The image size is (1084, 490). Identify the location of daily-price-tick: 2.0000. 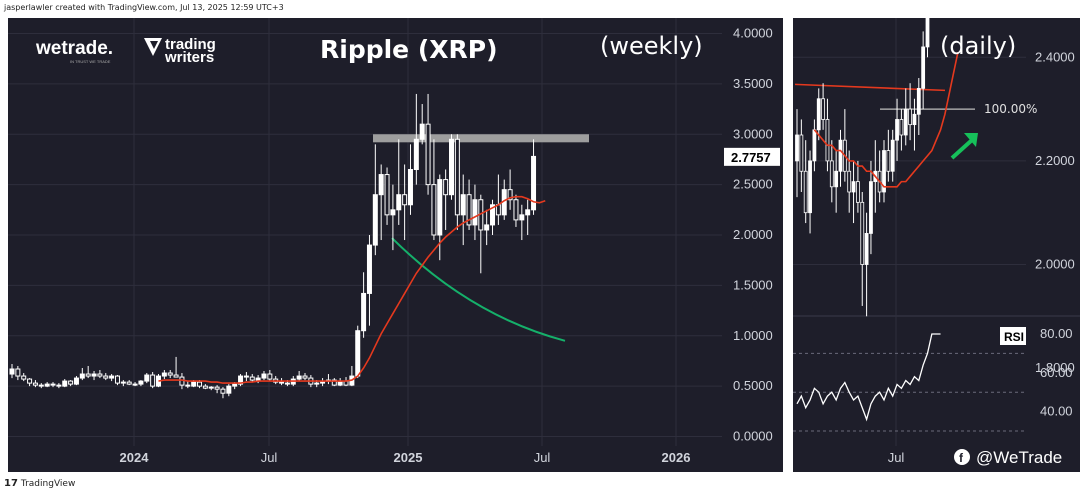
(1055, 264).